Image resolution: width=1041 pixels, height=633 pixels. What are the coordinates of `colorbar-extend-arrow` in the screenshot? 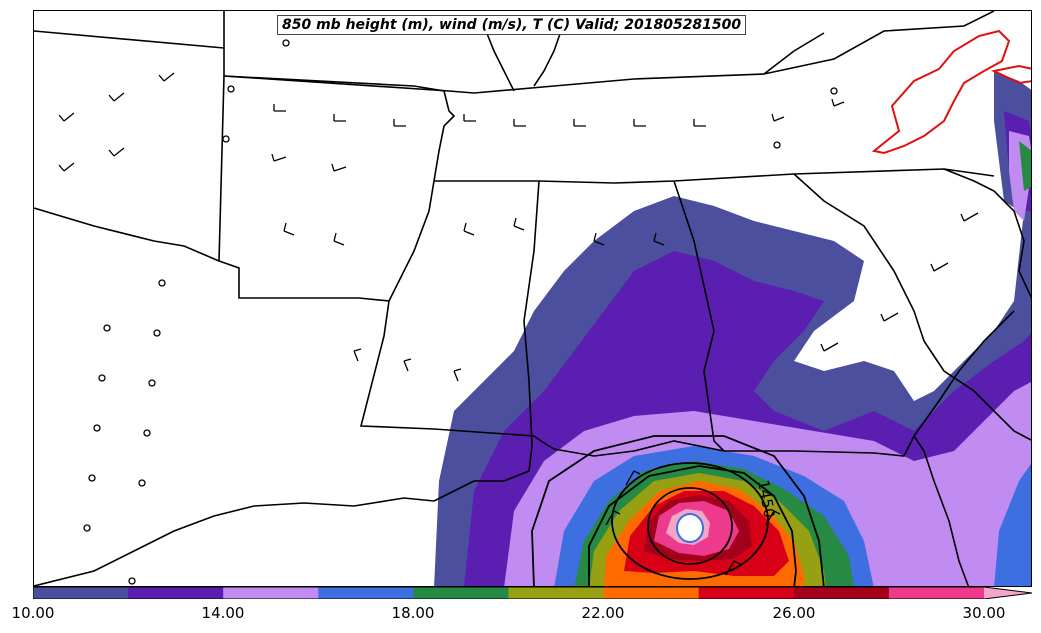 It's located at (1008, 593).